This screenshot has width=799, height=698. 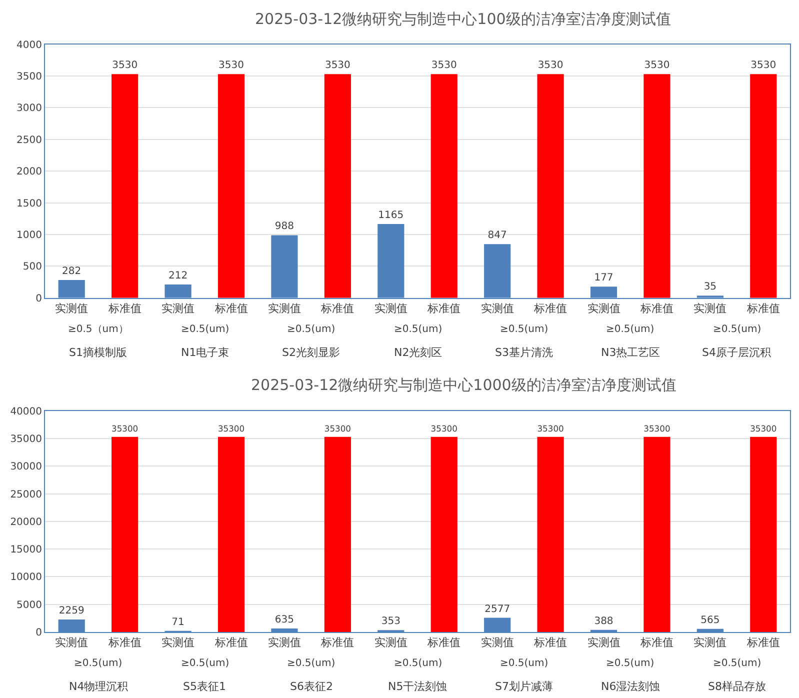 I want to click on y-tick-label: 10000, so click(x=26, y=578).